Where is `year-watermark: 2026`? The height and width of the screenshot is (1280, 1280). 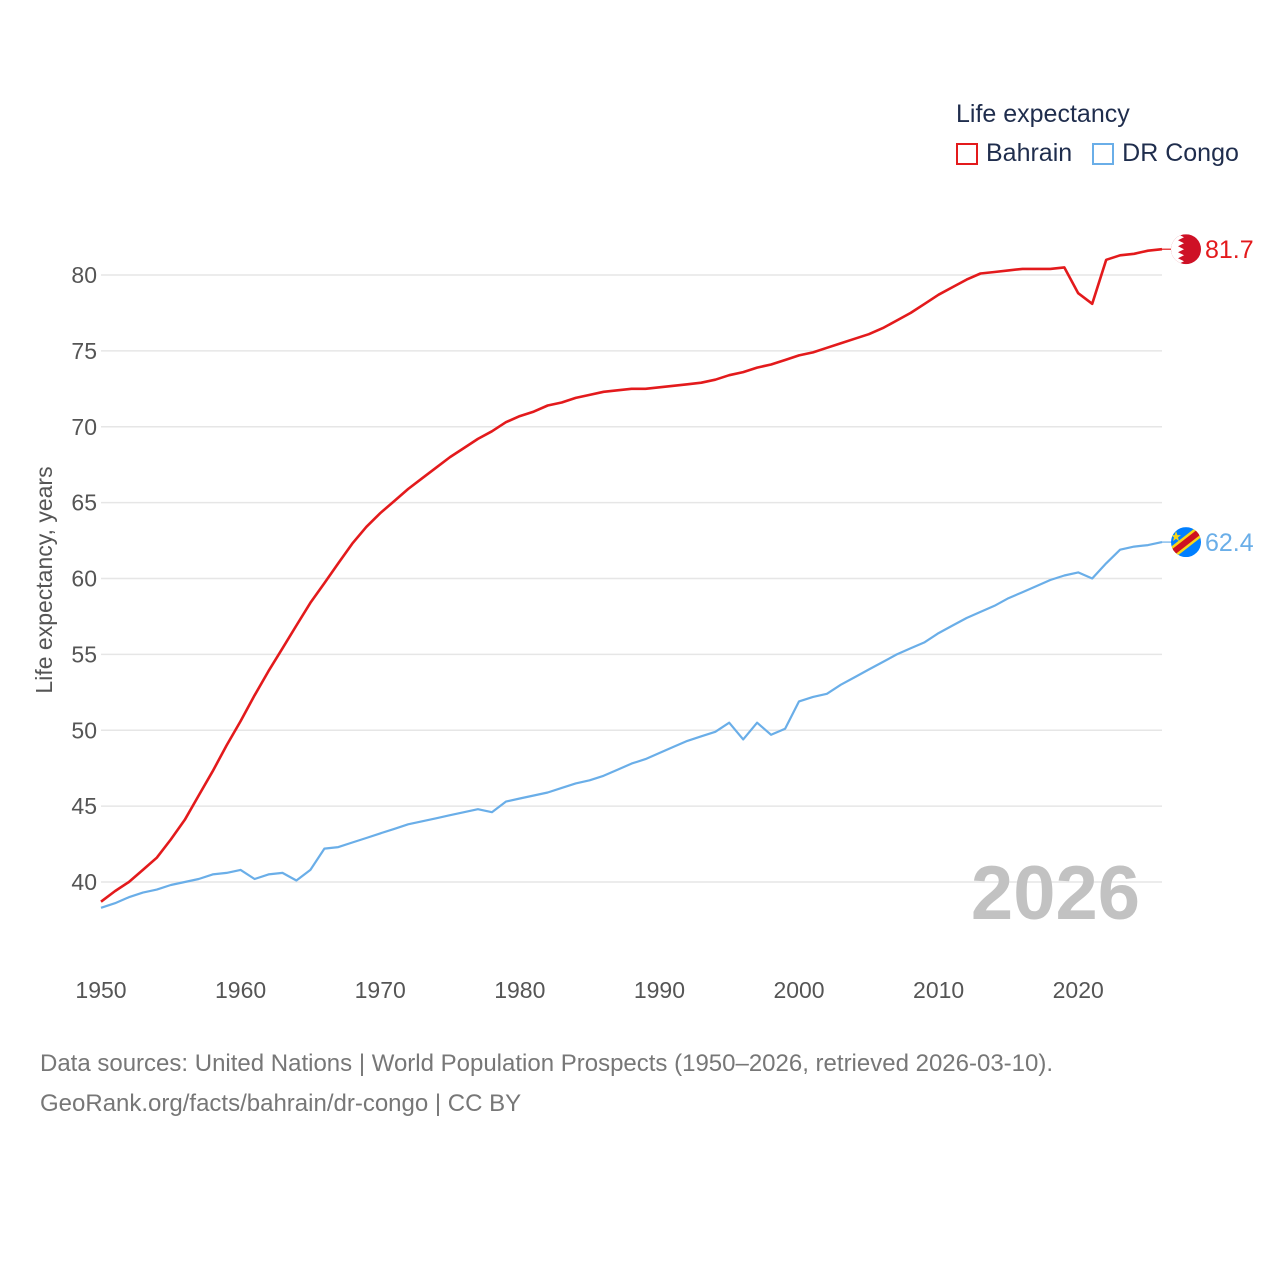 year-watermark: 2026 is located at coordinates (1055, 893).